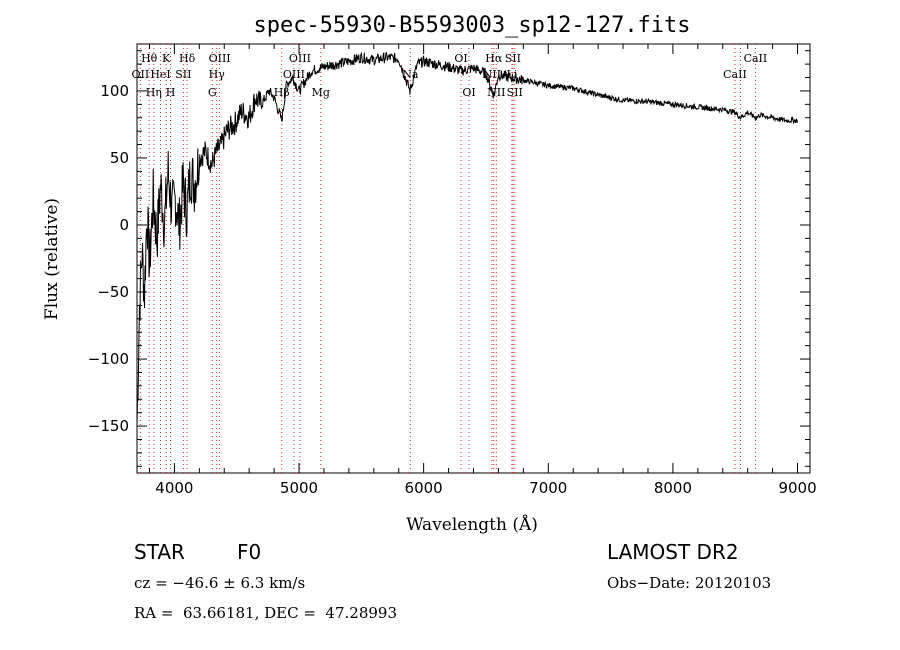 The width and height of the screenshot is (900, 650). What do you see at coordinates (124, 225) in the screenshot?
I see `y-tick-label: 0` at bounding box center [124, 225].